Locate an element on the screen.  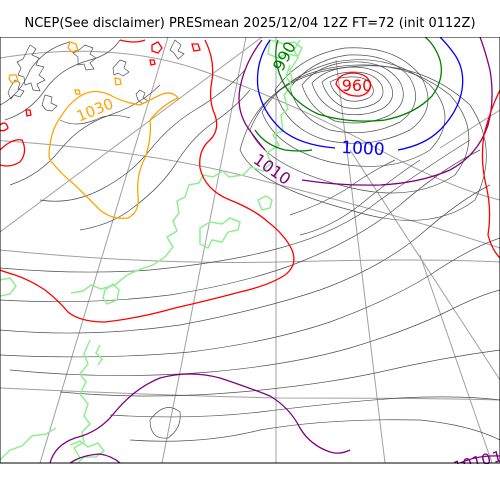
coastline-iceland is located at coordinates (285, 49).